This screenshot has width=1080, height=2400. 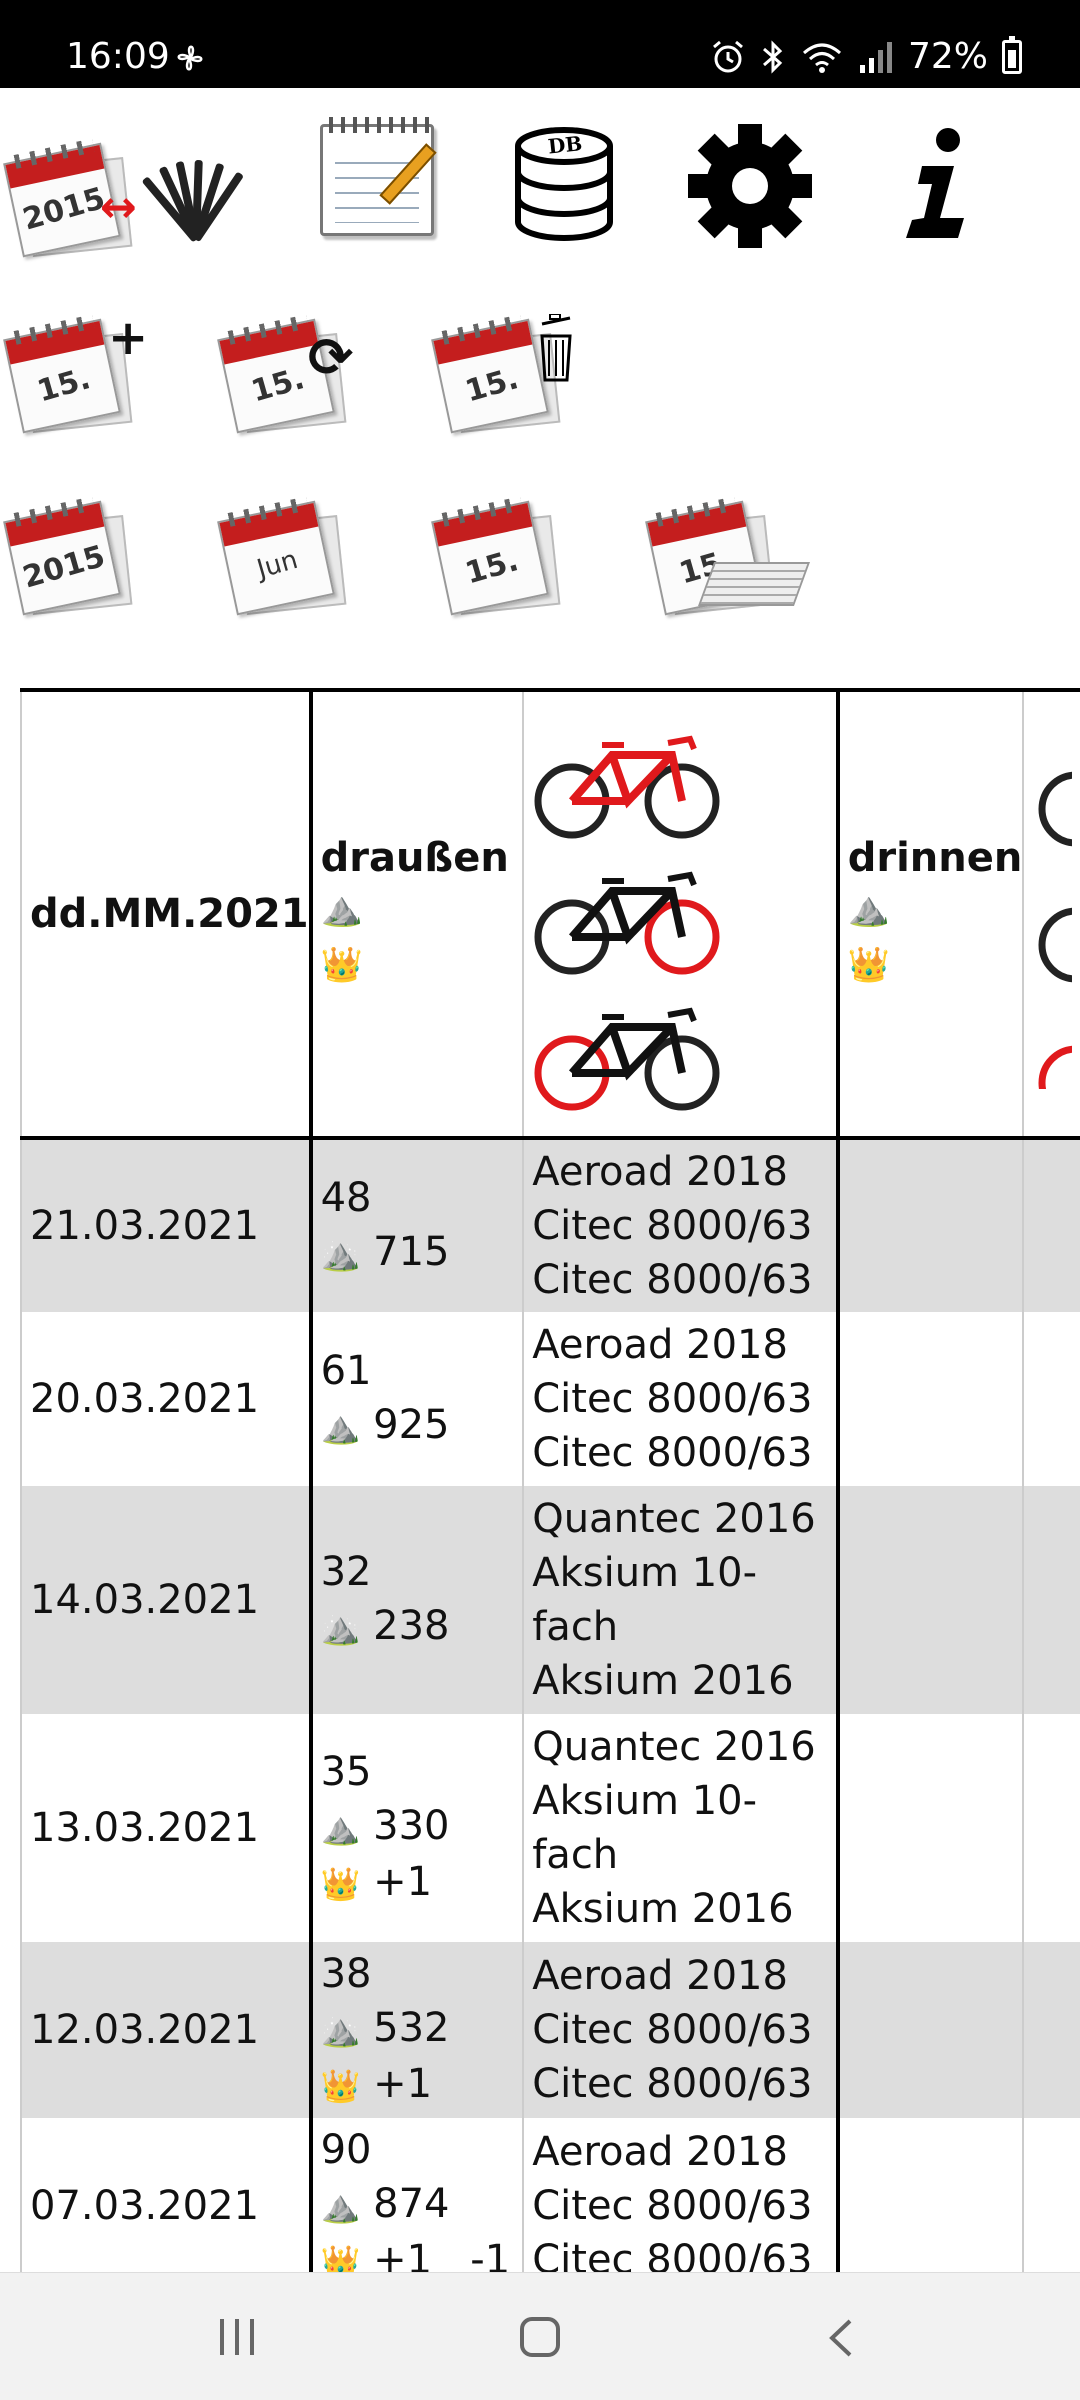 What do you see at coordinates (417, 1225) in the screenshot?
I see `row-outdoor: 48 ⛰️ 715` at bounding box center [417, 1225].